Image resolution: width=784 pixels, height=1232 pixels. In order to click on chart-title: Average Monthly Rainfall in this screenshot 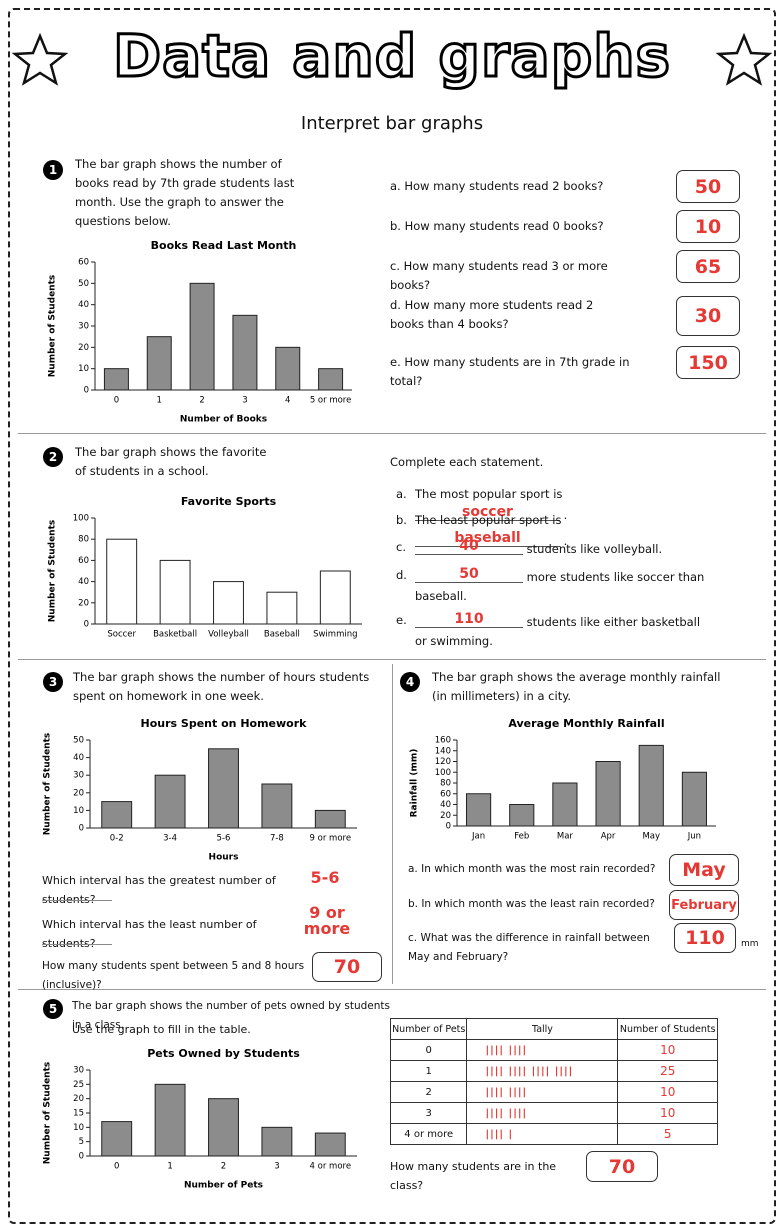, I will do `click(586, 723)`.